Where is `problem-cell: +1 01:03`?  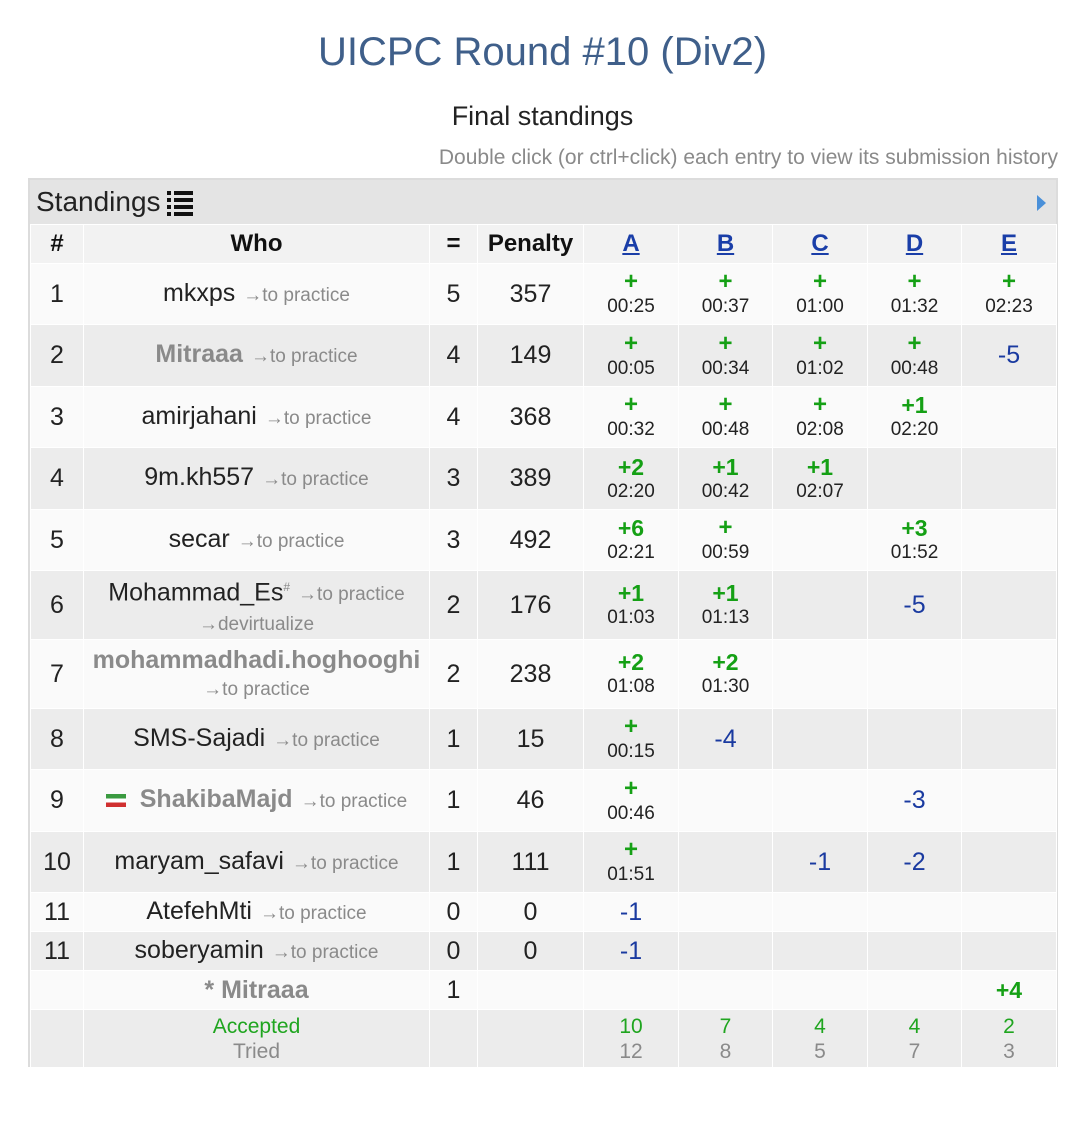
problem-cell: +1 01:03 is located at coordinates (631, 605).